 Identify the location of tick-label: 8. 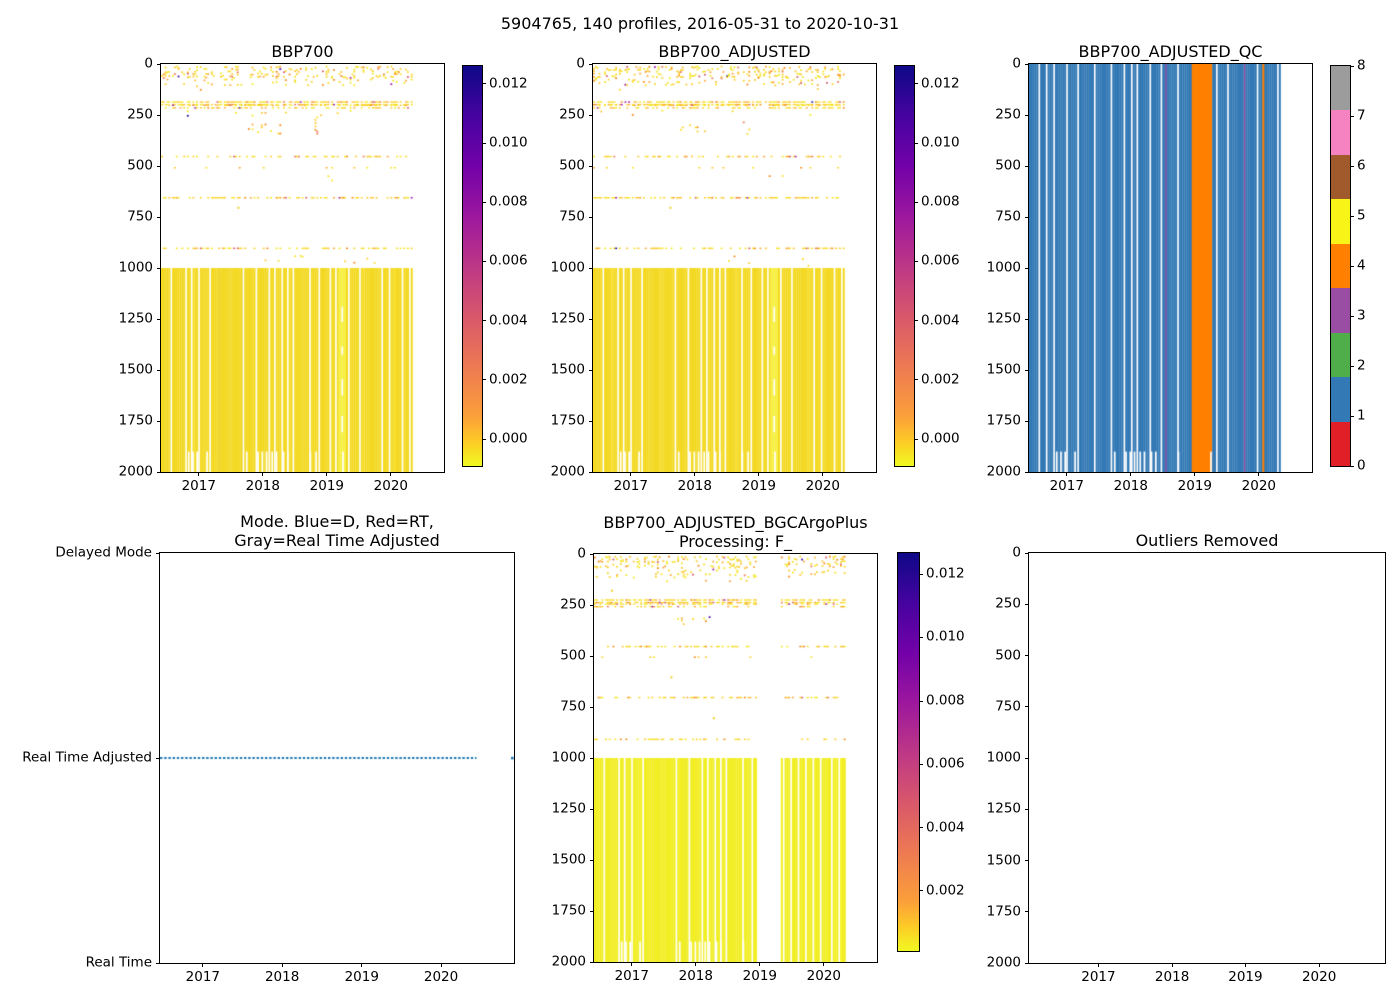
(1361, 65).